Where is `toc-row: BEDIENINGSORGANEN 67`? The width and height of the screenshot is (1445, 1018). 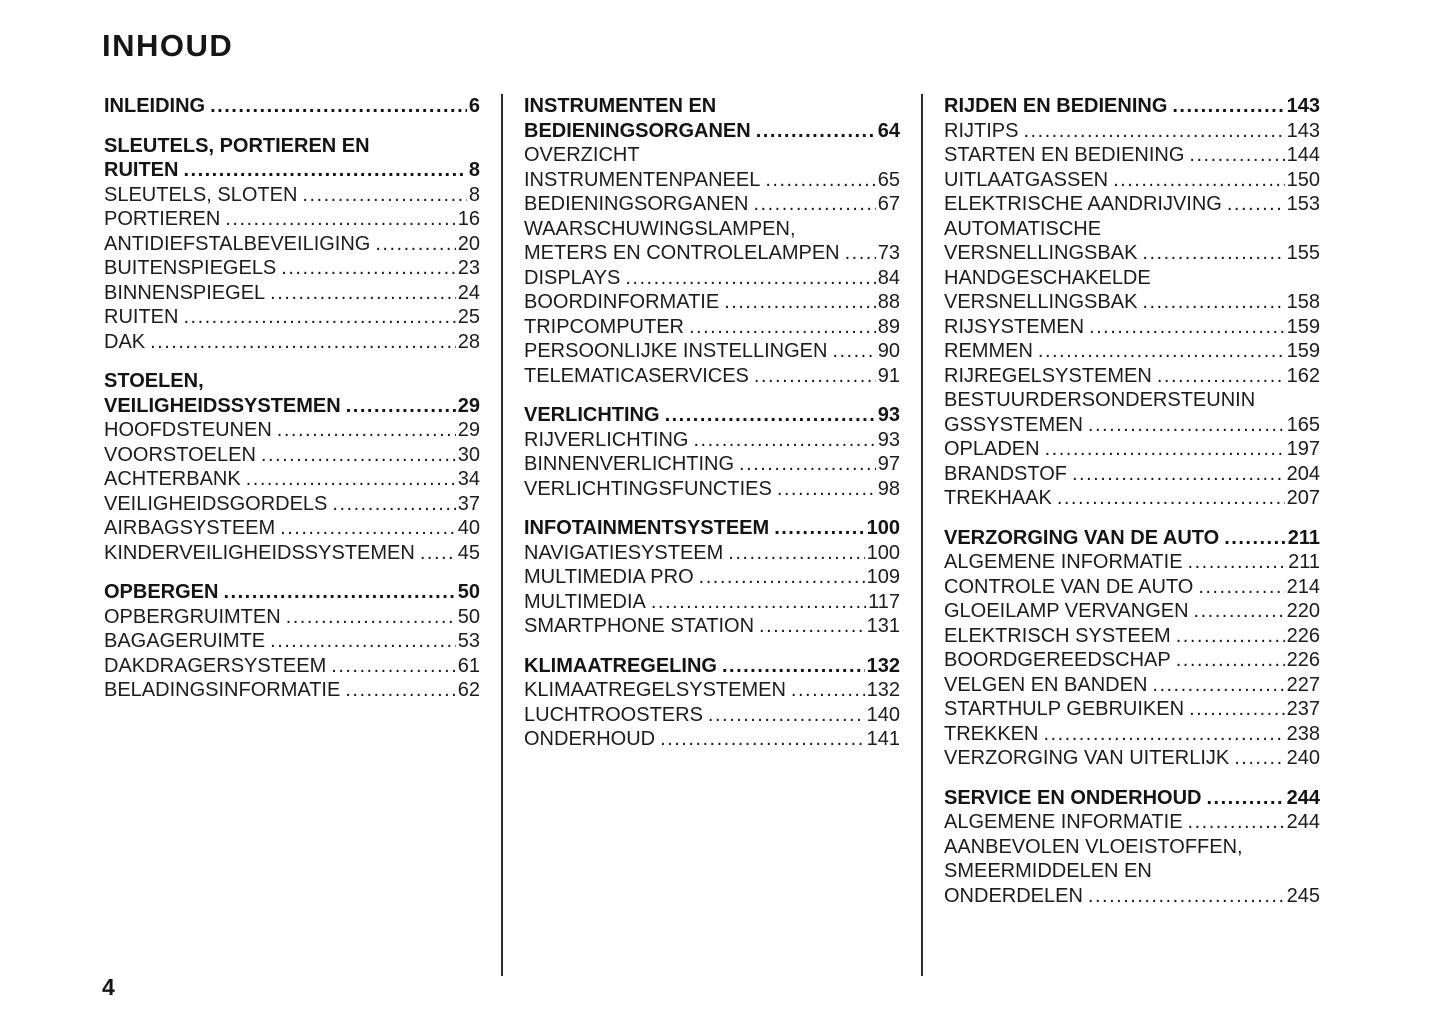
toc-row: BEDIENINGSORGANEN 67 is located at coordinates (712, 204).